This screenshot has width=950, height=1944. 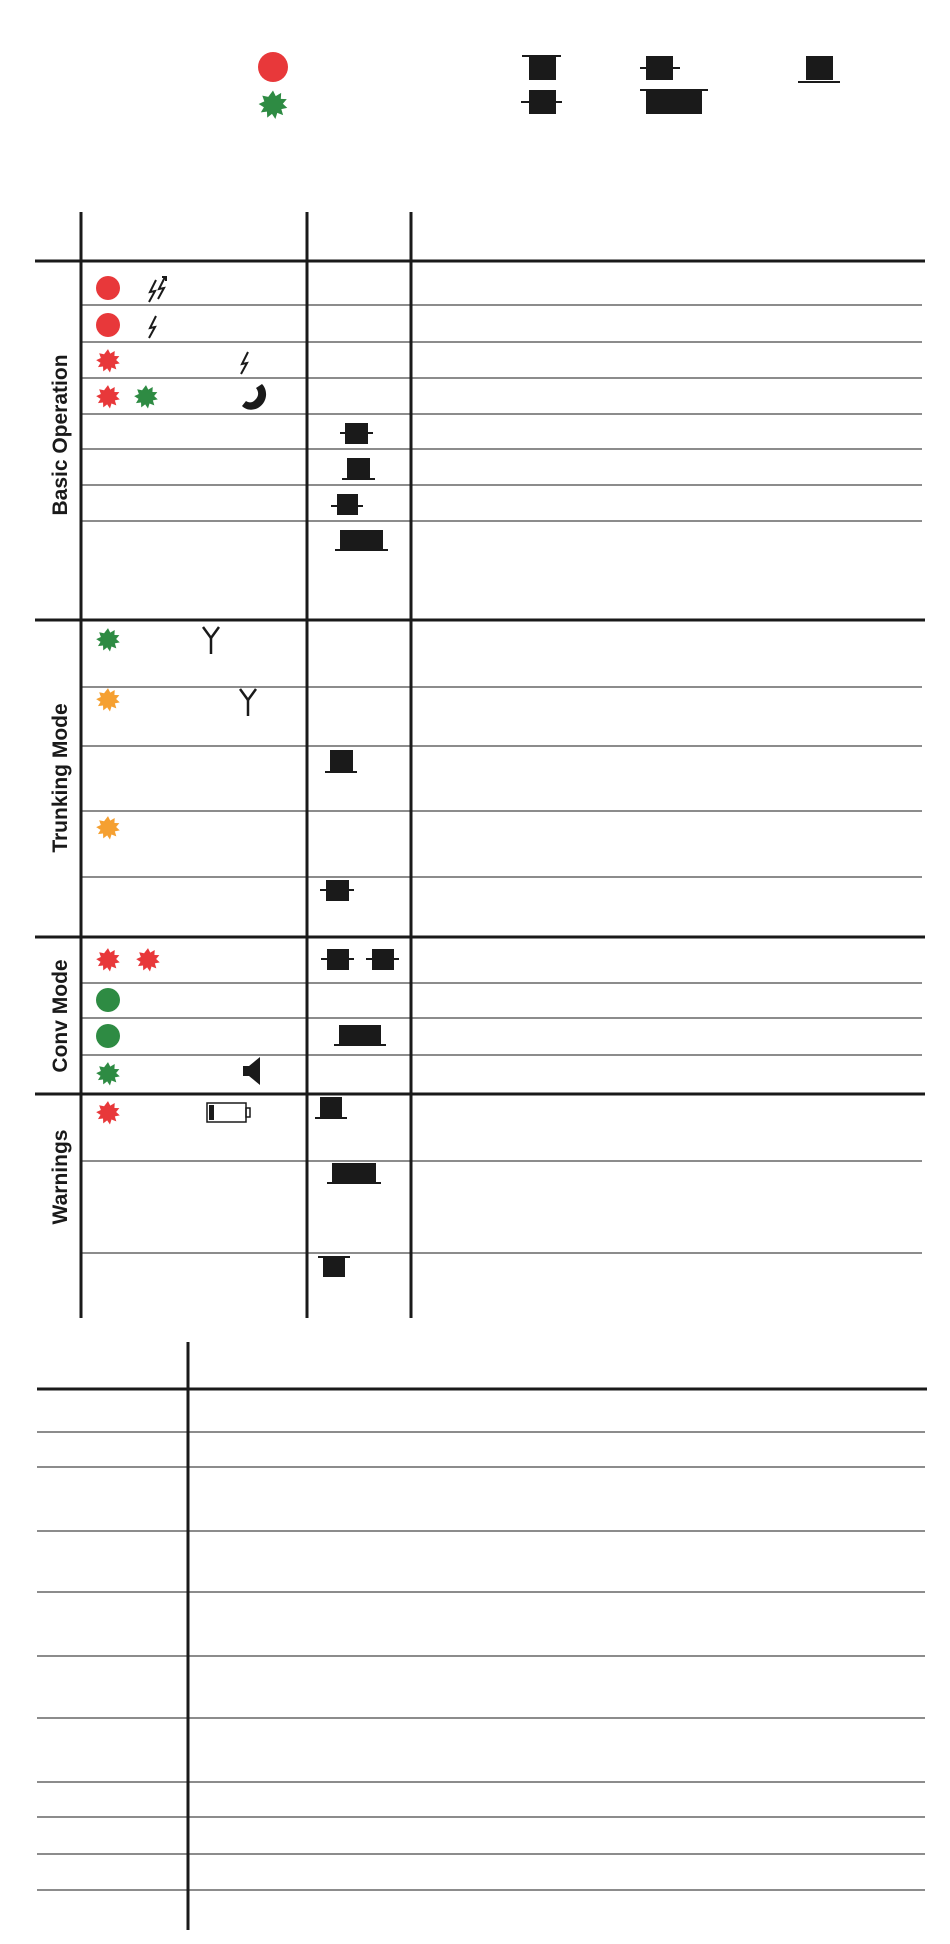 I want to click on basic-operation-icons, so click(x=242, y=413).